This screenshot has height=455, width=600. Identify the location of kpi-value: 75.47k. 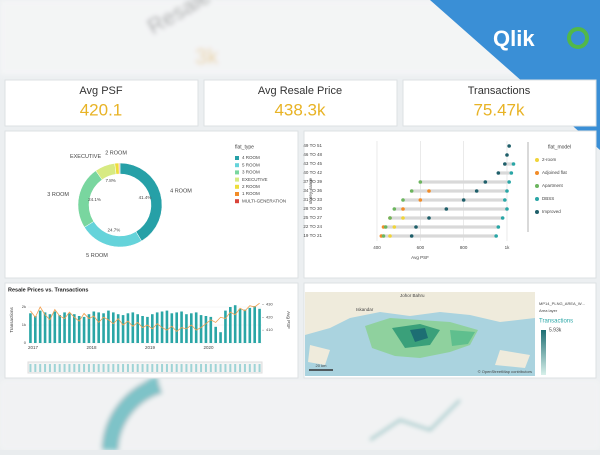
(499, 109).